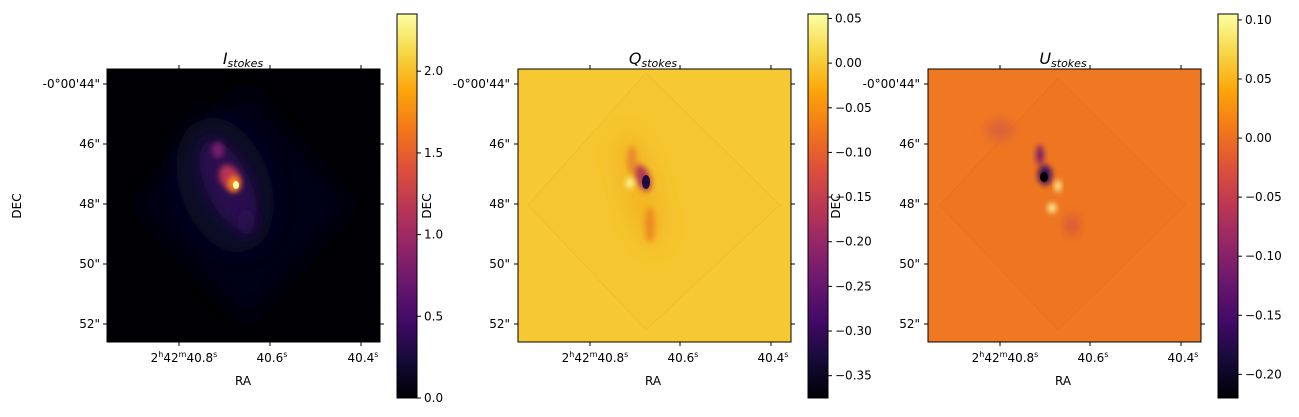  Describe the element at coordinates (1258, 20) in the screenshot. I see `colorbar-tick-label: 0.10` at that location.